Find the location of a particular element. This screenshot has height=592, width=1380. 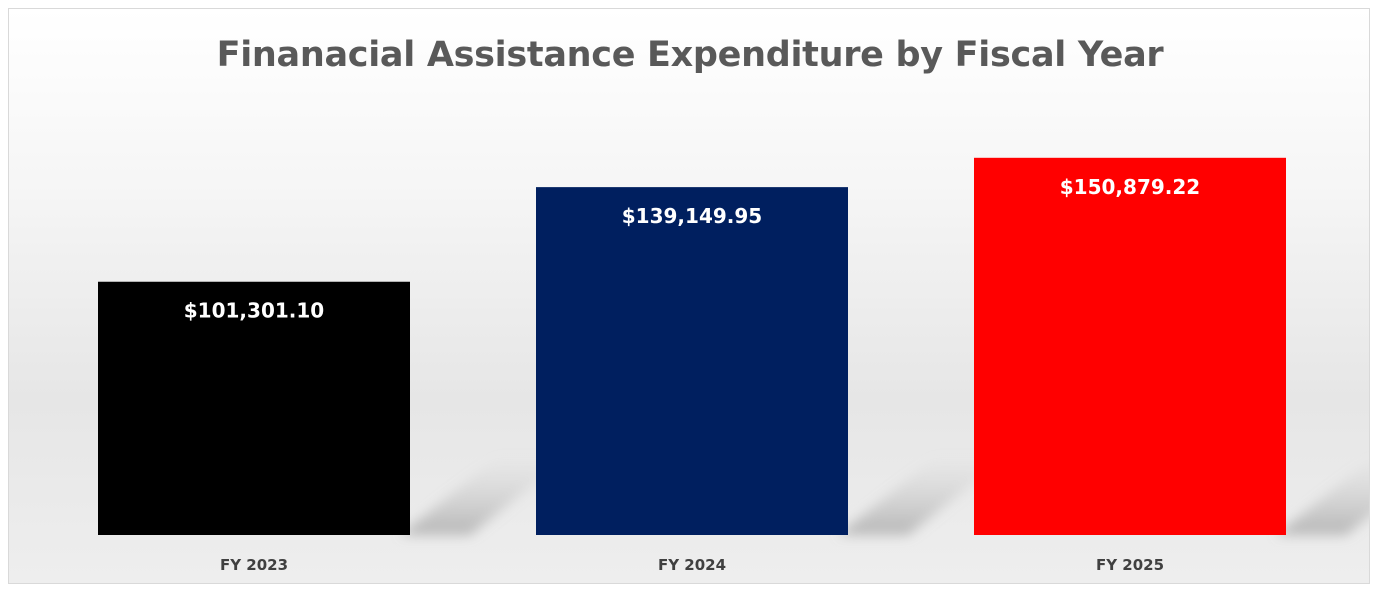

bar-fy-2023 is located at coordinates (254, 408).